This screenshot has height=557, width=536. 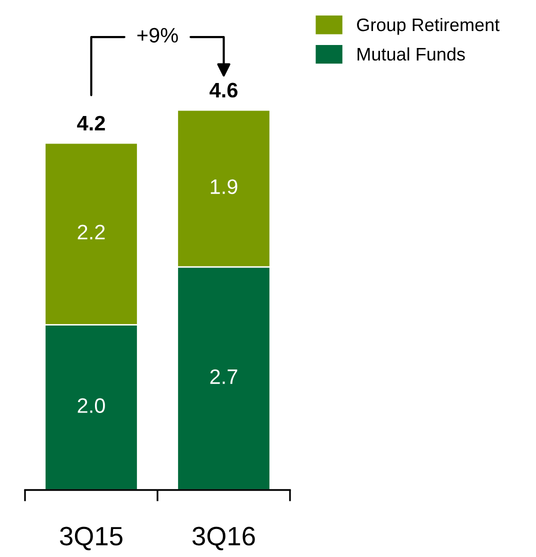 I want to click on x-tick-label: 3Q16, so click(x=223, y=538).